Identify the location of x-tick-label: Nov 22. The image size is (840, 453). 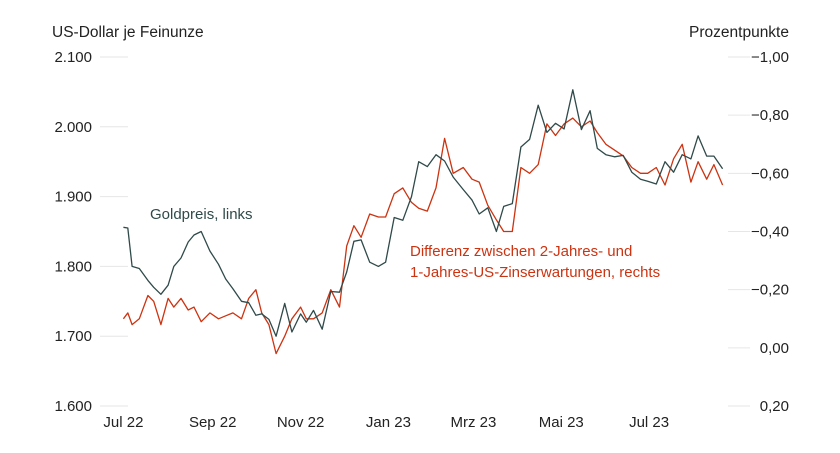
(301, 422).